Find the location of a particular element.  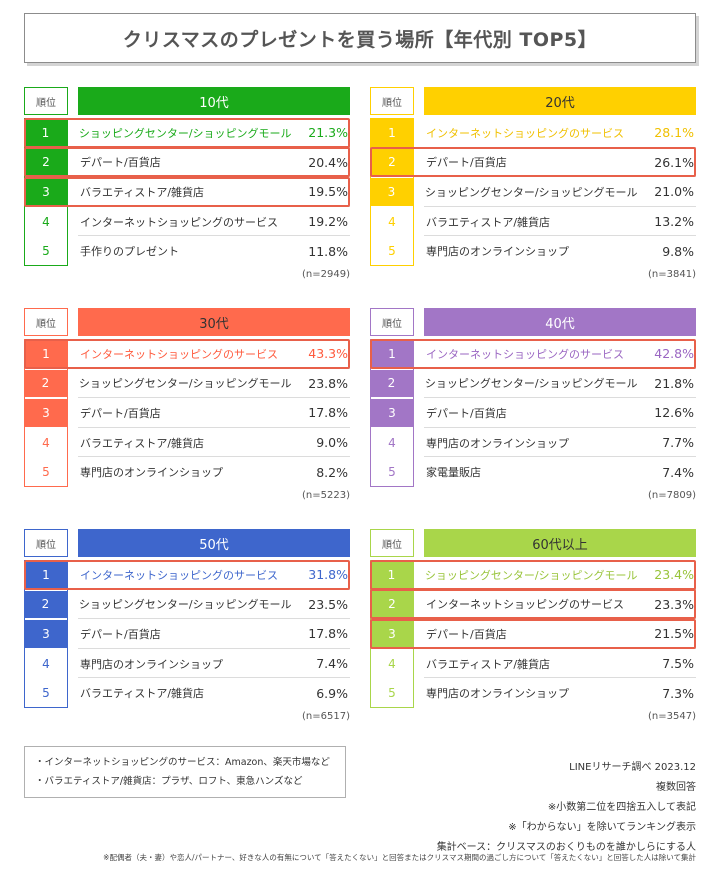

table-row: 5 バラエティストア/雑貨店 6.9% is located at coordinates (187, 693).